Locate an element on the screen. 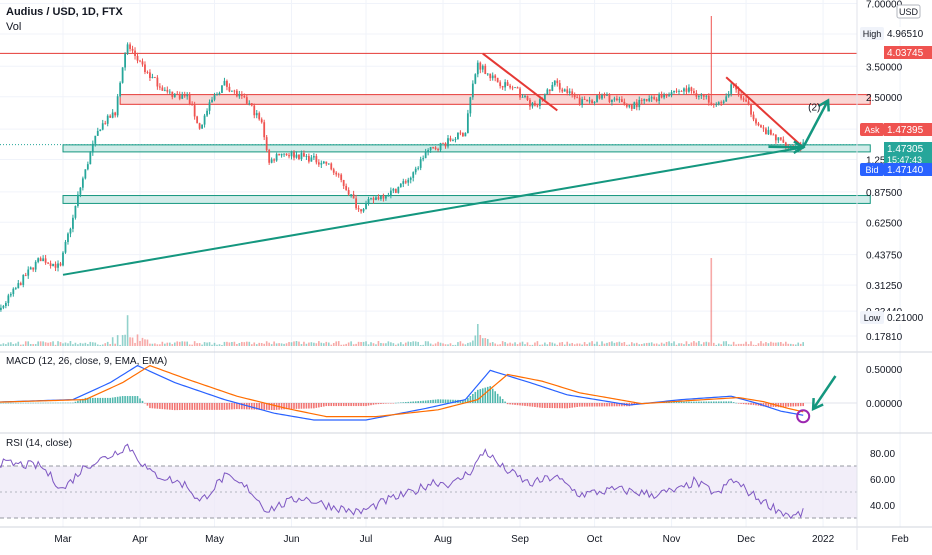  volume-label: Vol is located at coordinates (13, 27).